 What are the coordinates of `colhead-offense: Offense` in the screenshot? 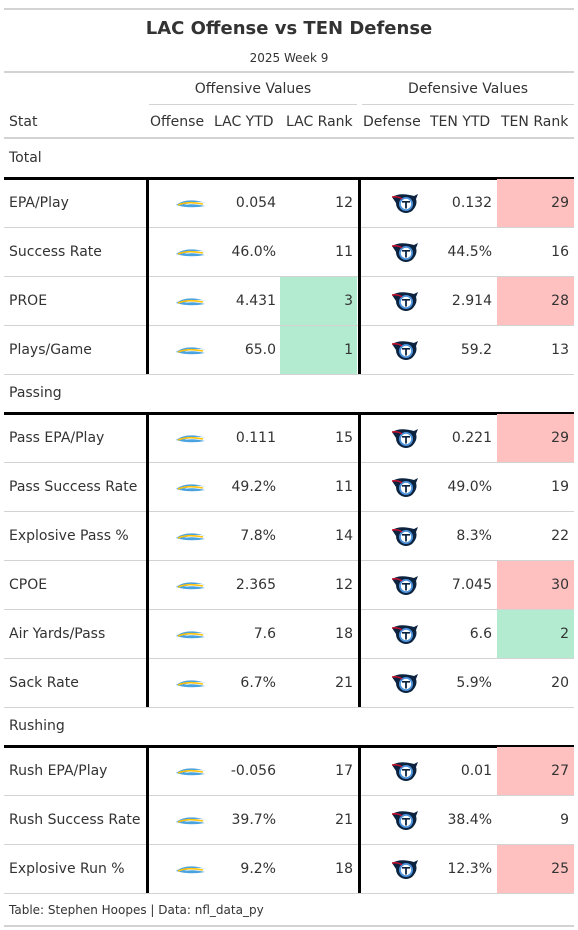 It's located at (177, 122).